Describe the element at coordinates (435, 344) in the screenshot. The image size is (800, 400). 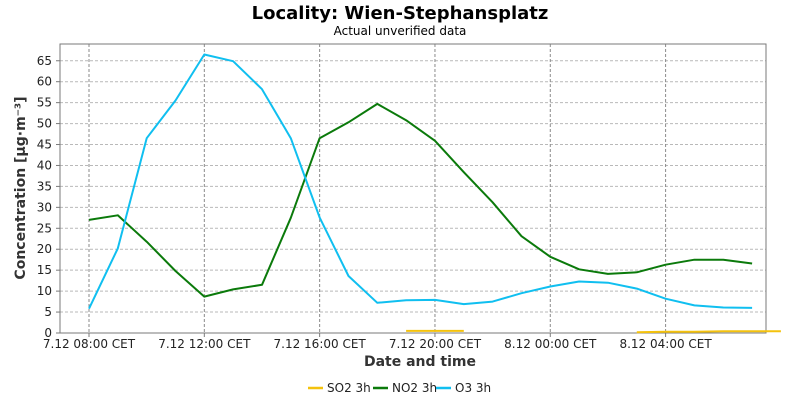
I see `x-tick-label: 7.12 20:00 CET` at that location.